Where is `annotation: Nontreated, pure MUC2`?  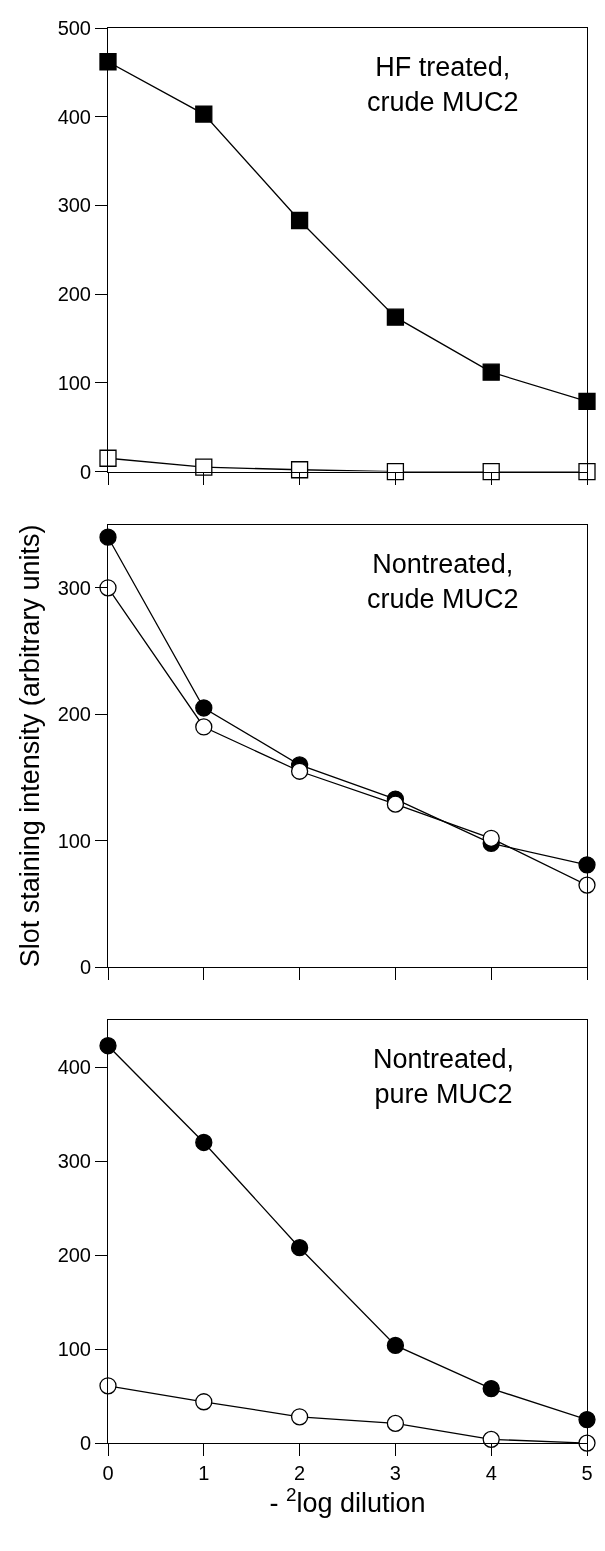
annotation: Nontreated, pure MUC2 is located at coordinates (444, 1077).